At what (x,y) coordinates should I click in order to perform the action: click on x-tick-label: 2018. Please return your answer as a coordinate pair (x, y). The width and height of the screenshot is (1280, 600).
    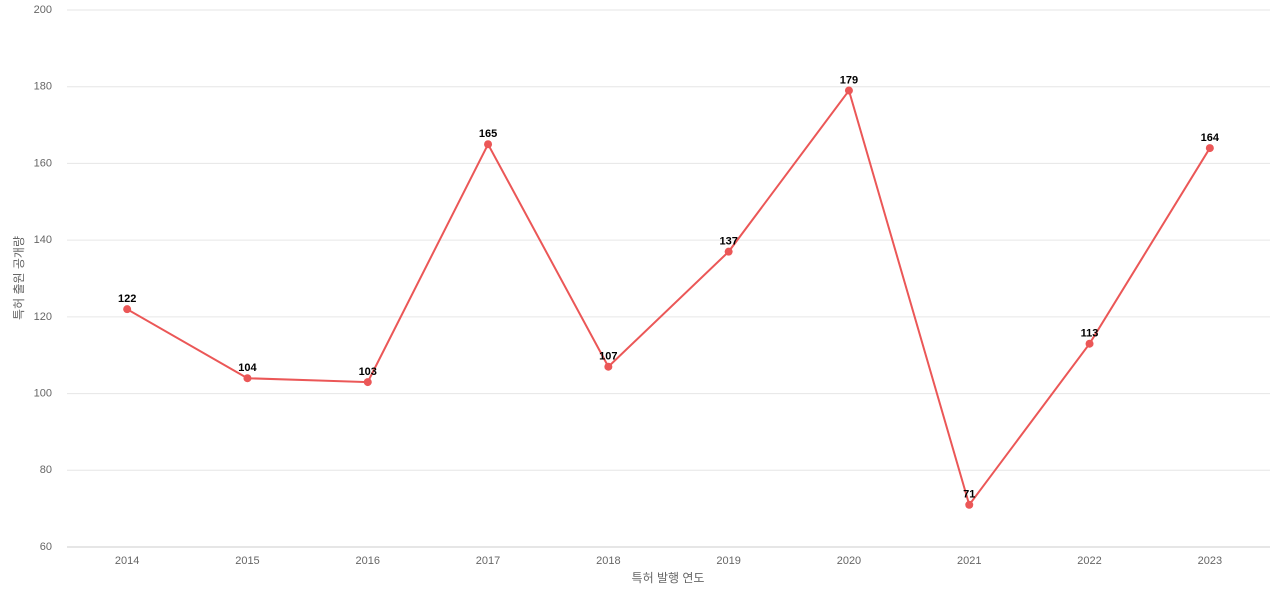
    Looking at the image, I should click on (608, 561).